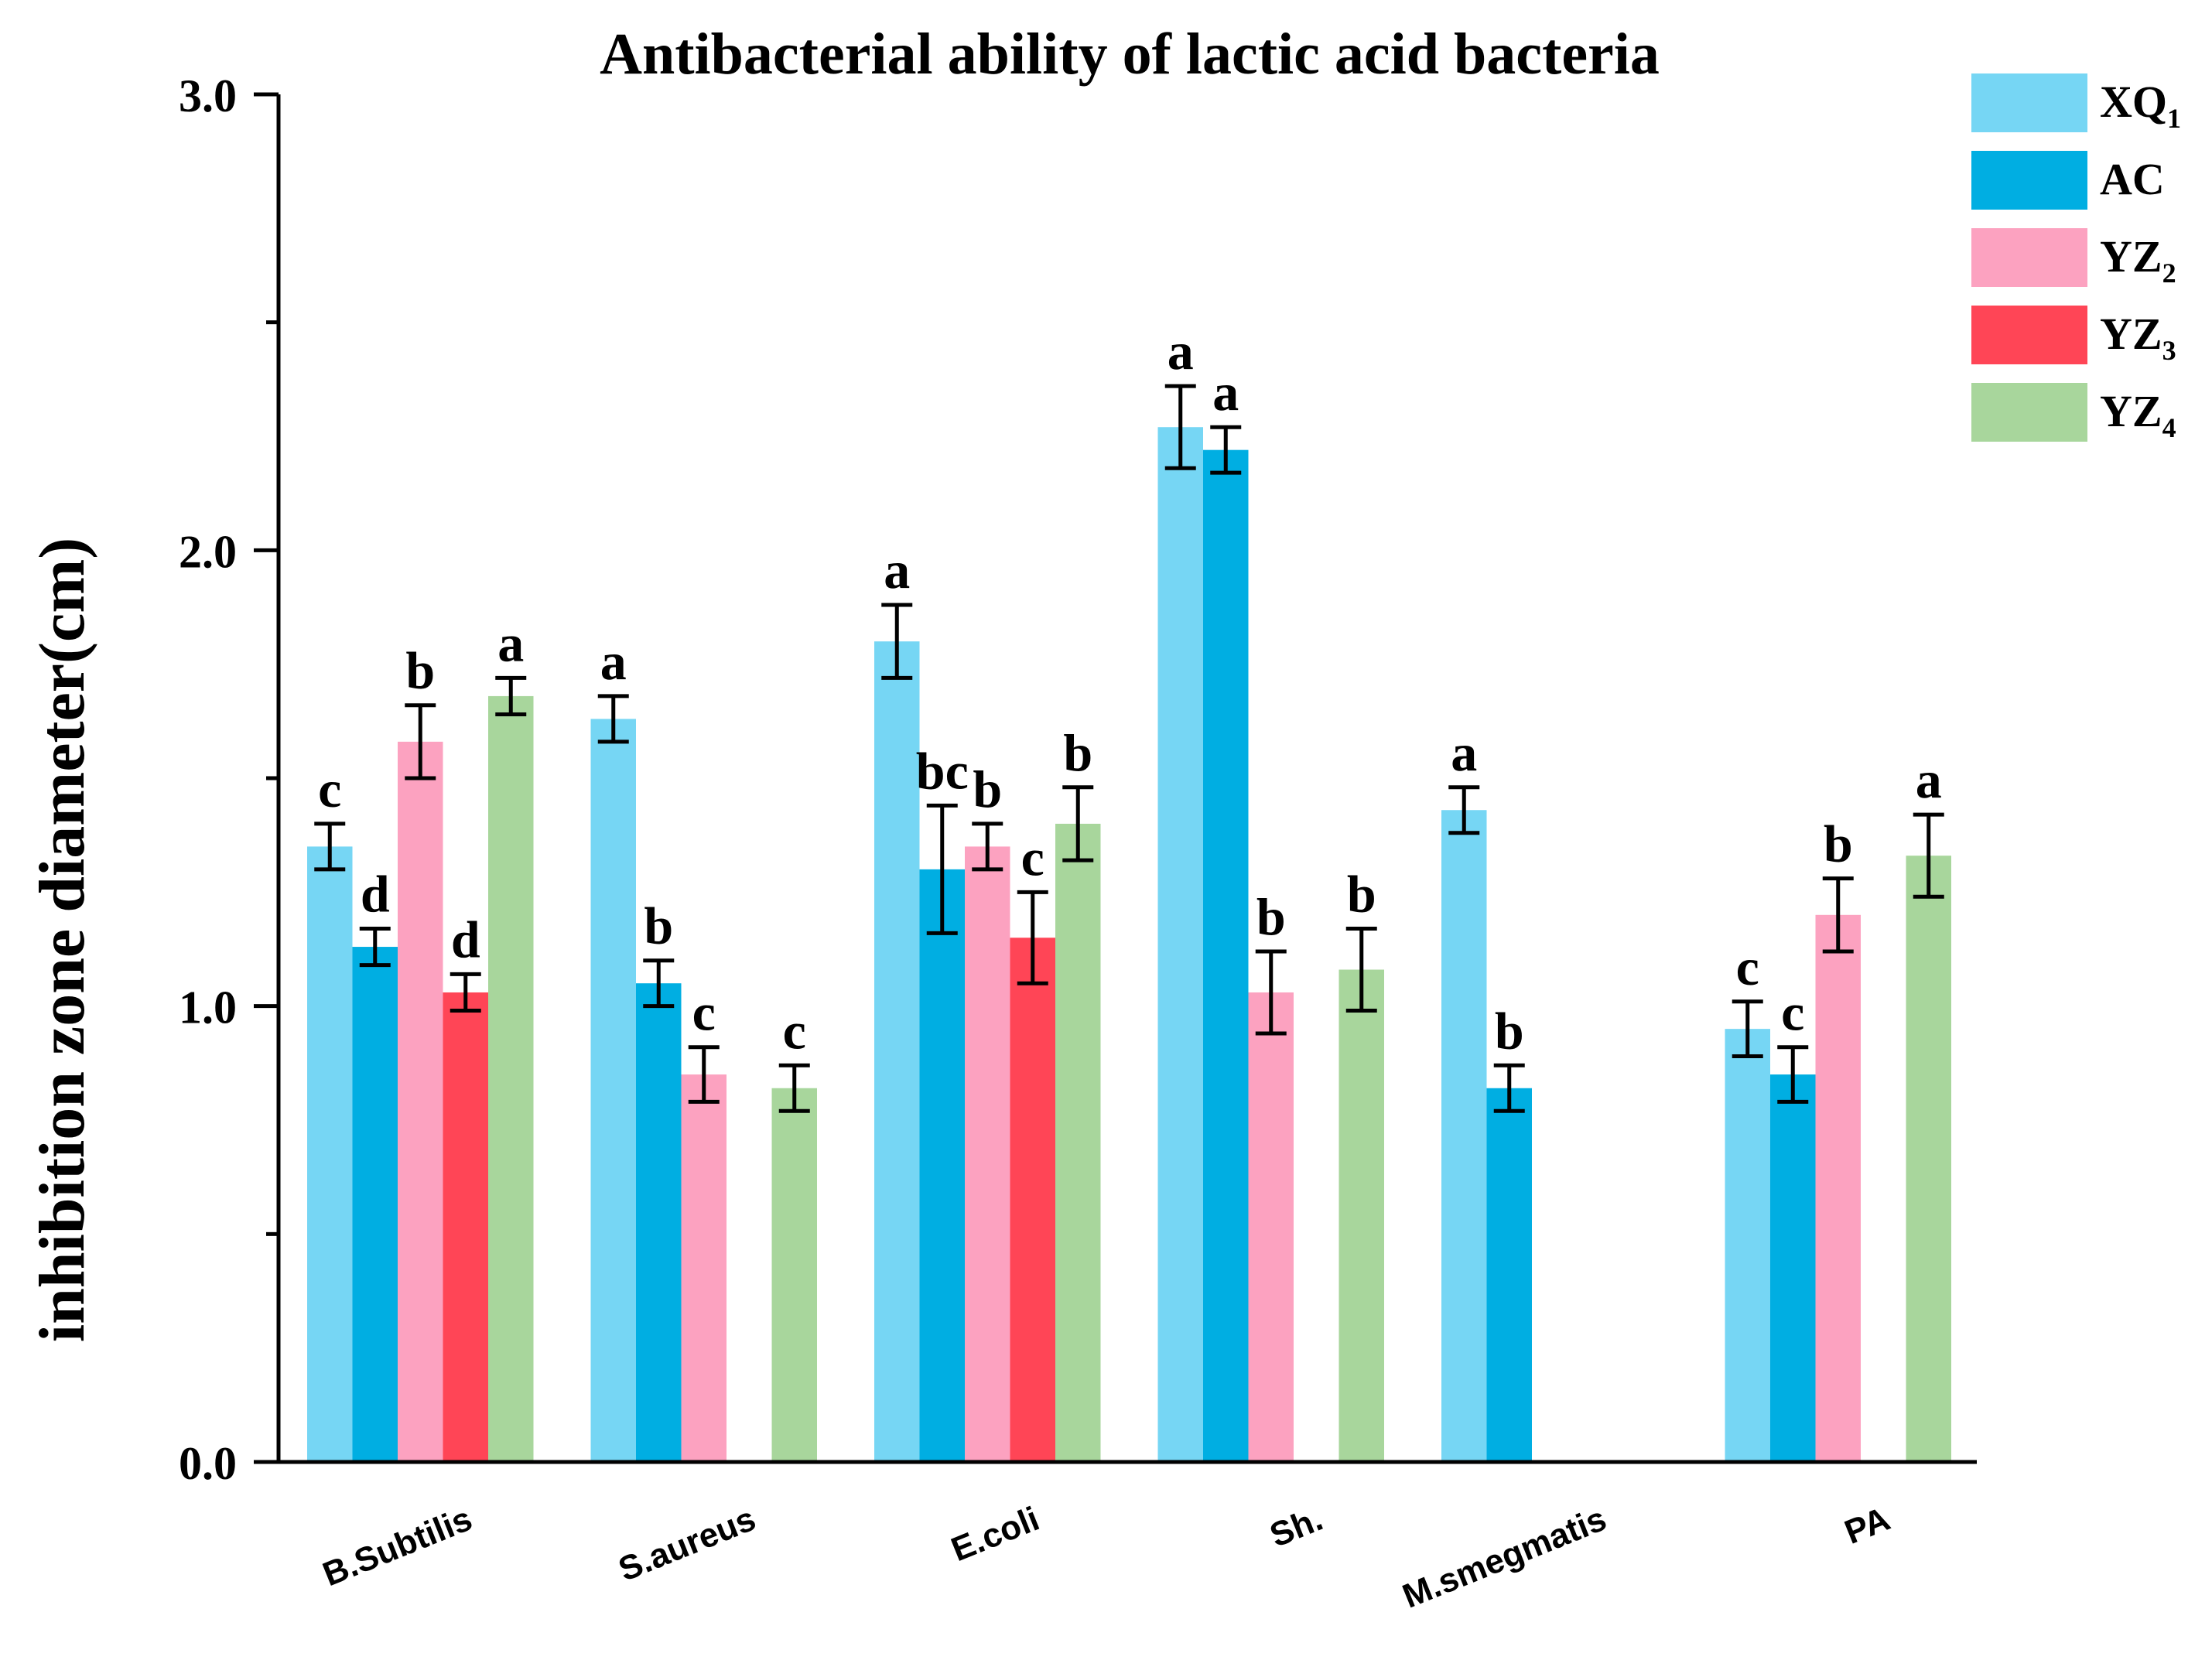 This screenshot has width=2212, height=1660. What do you see at coordinates (2138, 414) in the screenshot?
I see `legend-label-YZ4: YZ4` at bounding box center [2138, 414].